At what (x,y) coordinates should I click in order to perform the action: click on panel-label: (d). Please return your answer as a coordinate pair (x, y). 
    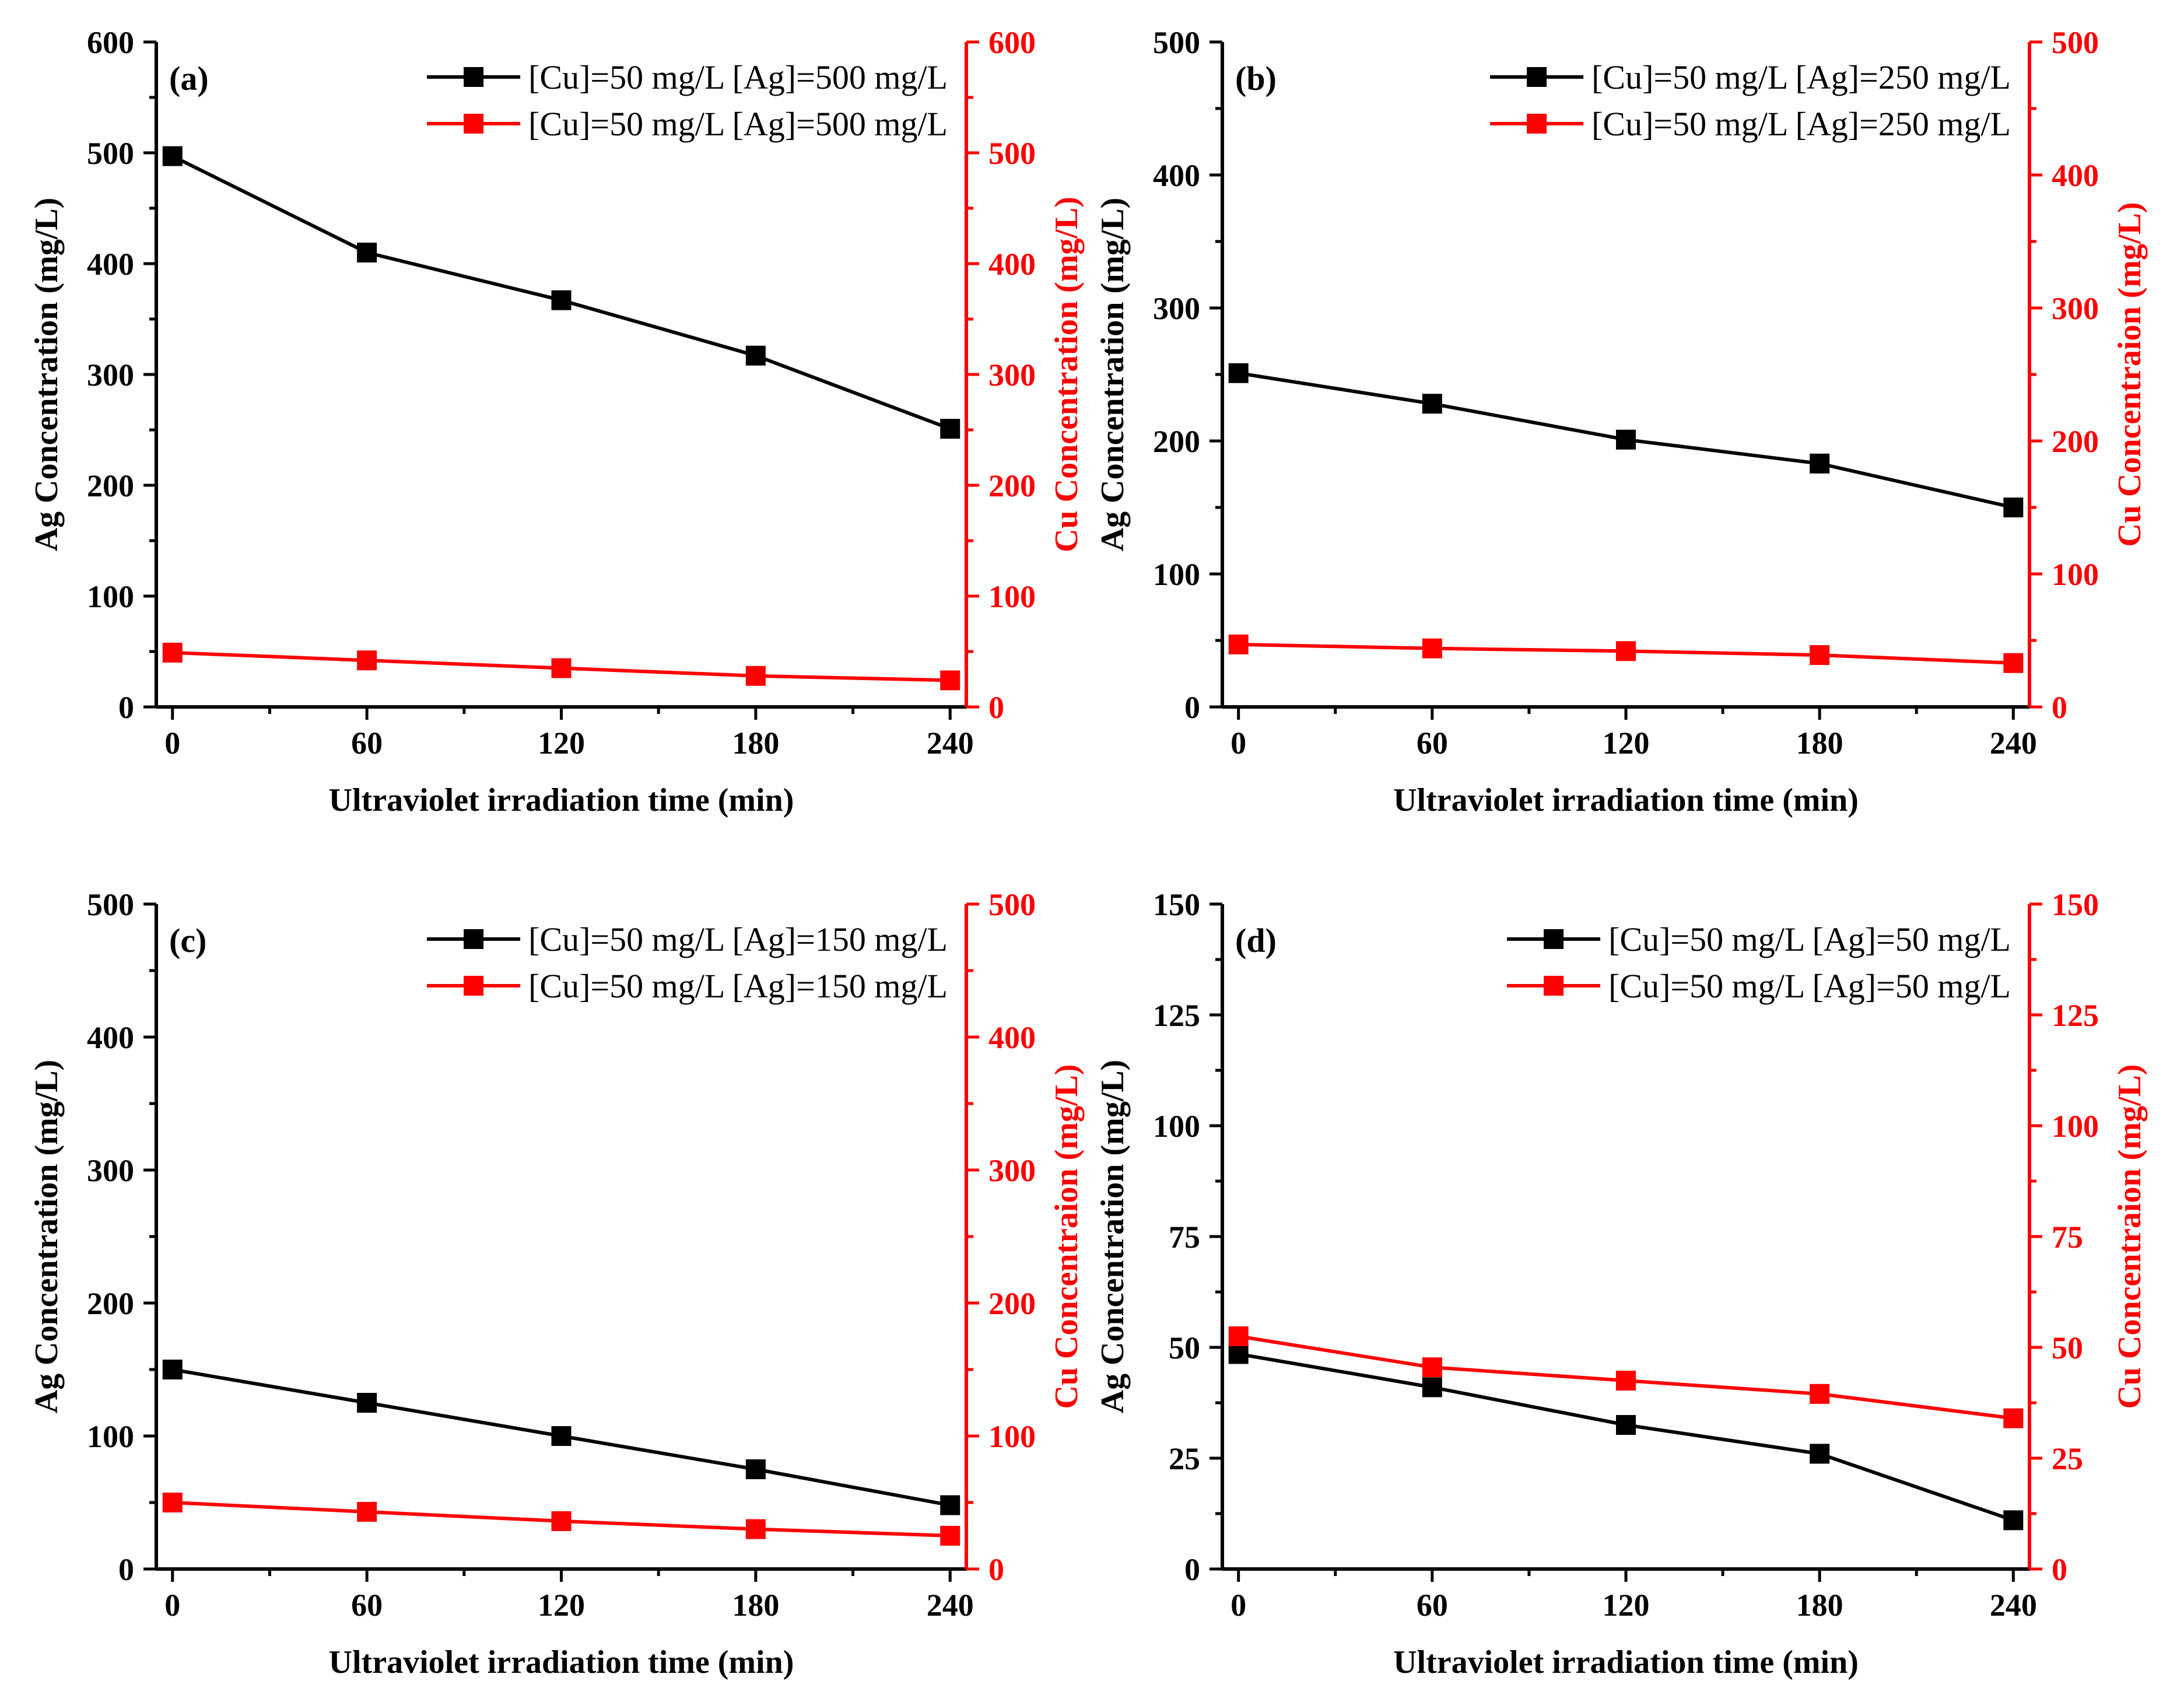
    Looking at the image, I should click on (1256, 940).